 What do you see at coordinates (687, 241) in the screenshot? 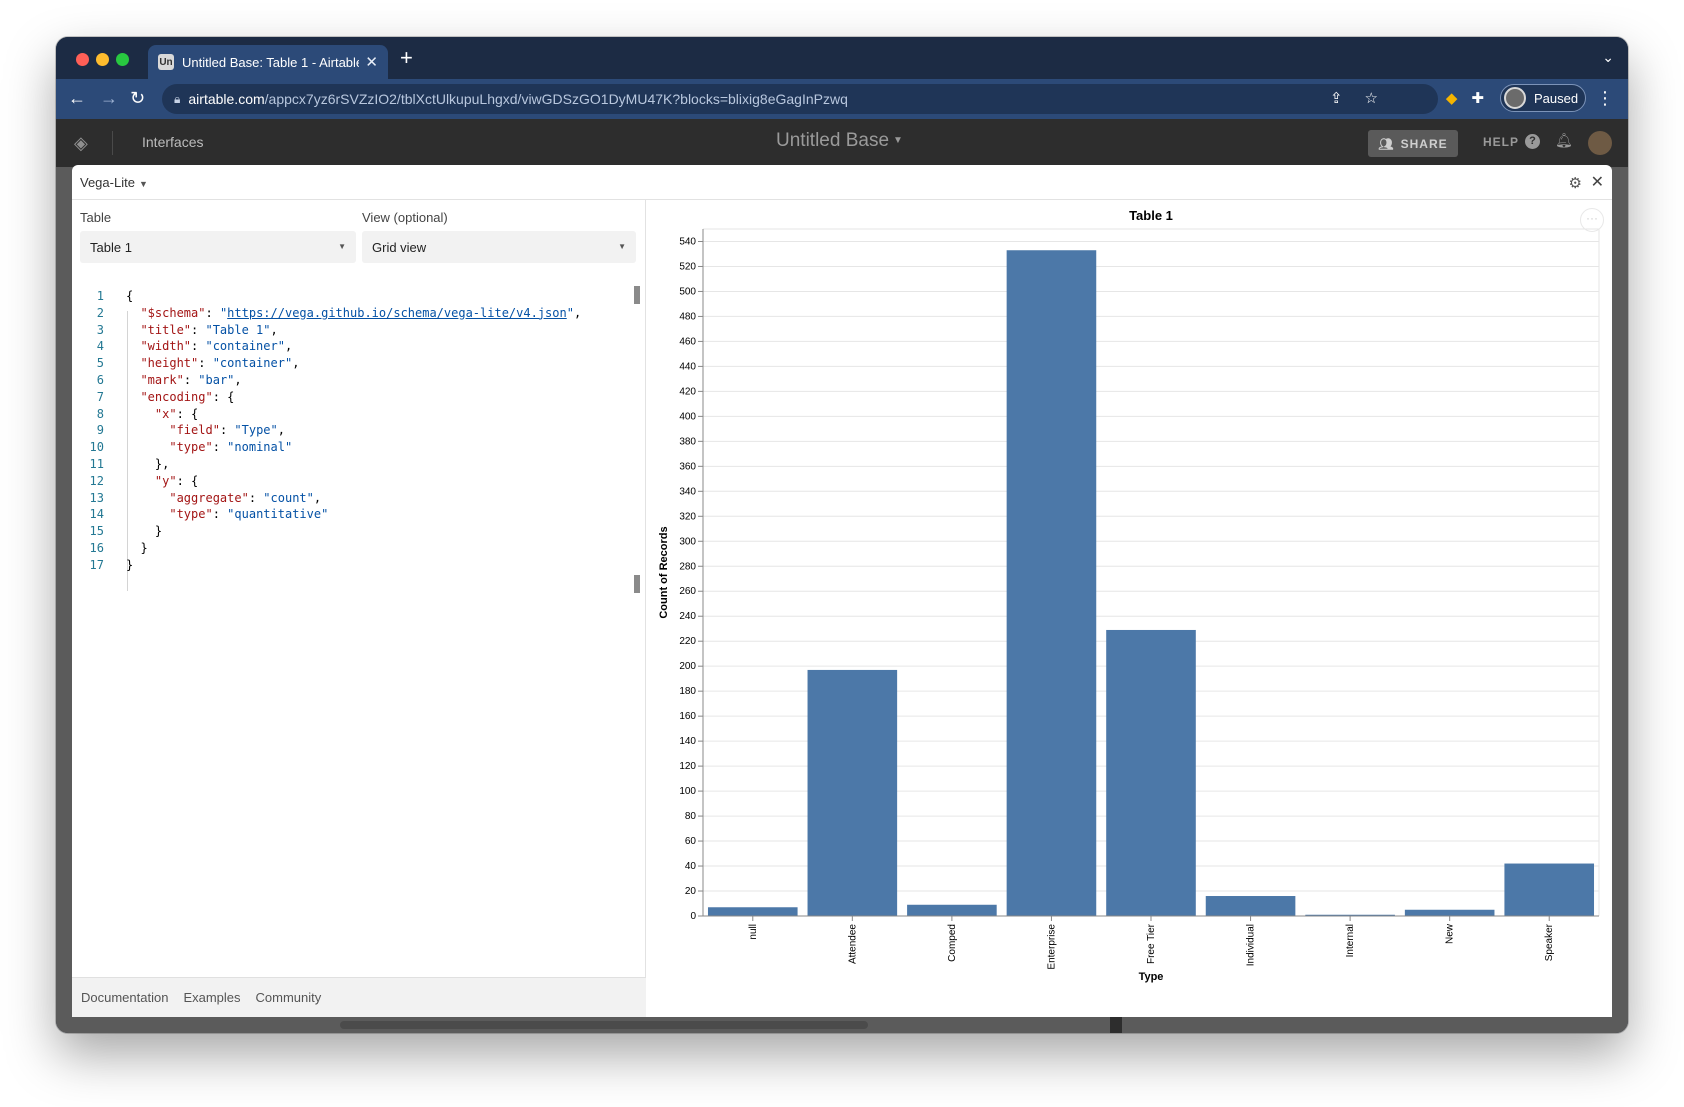
I see `y-tick-label: 540` at bounding box center [687, 241].